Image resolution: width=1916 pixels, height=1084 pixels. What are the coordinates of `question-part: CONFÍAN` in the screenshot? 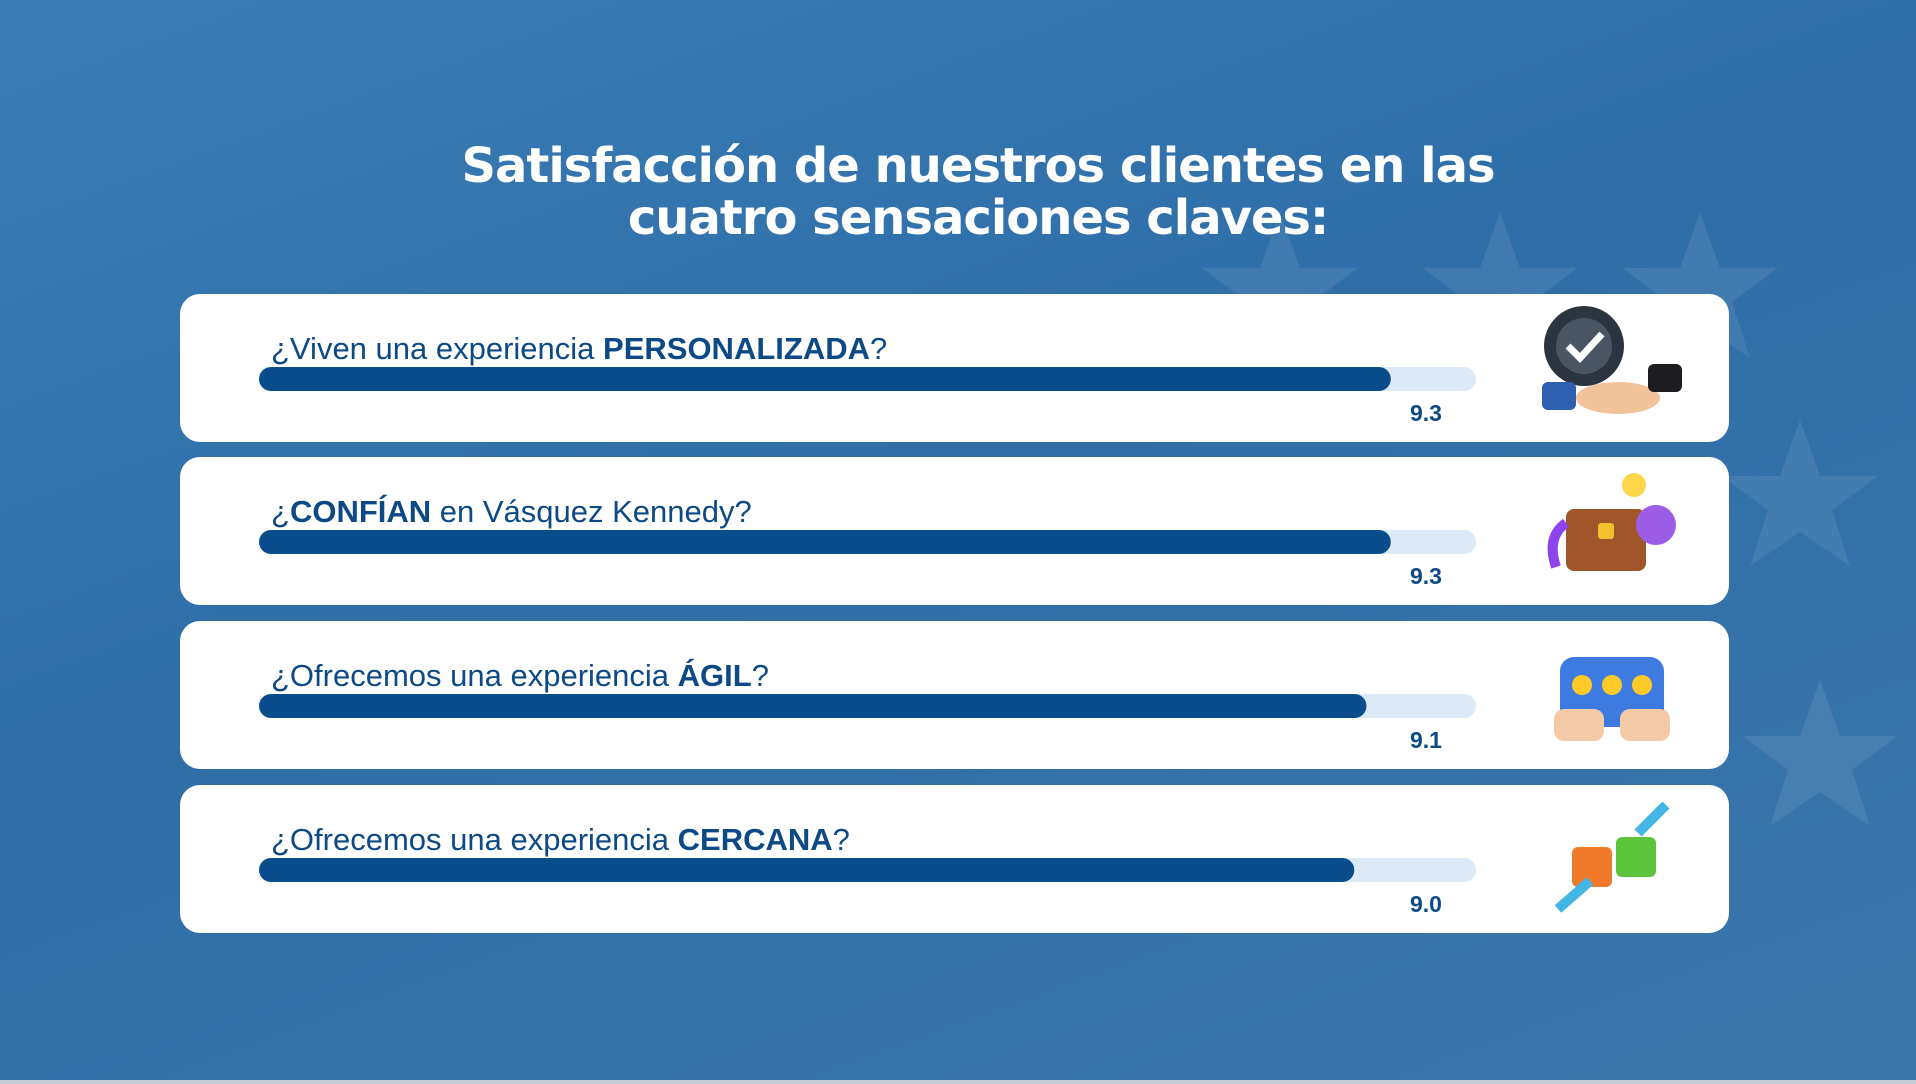 It's located at (360, 511).